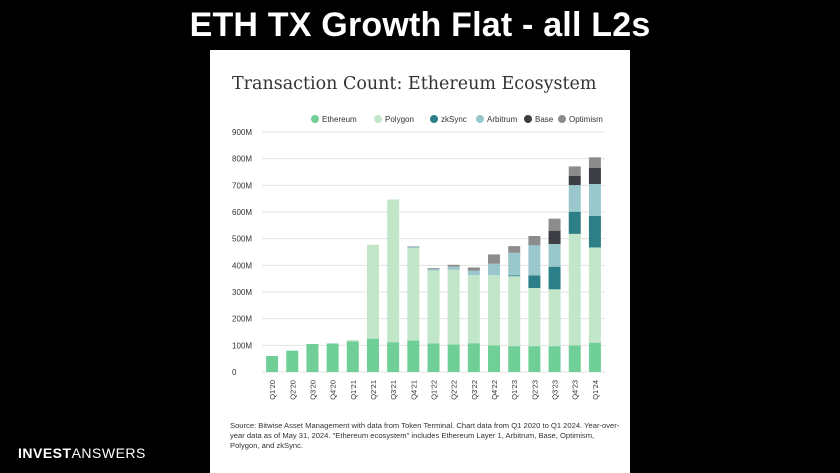 This screenshot has height=473, width=840. Describe the element at coordinates (393, 390) in the screenshot. I see `x-tick-label: Q3'21` at that location.